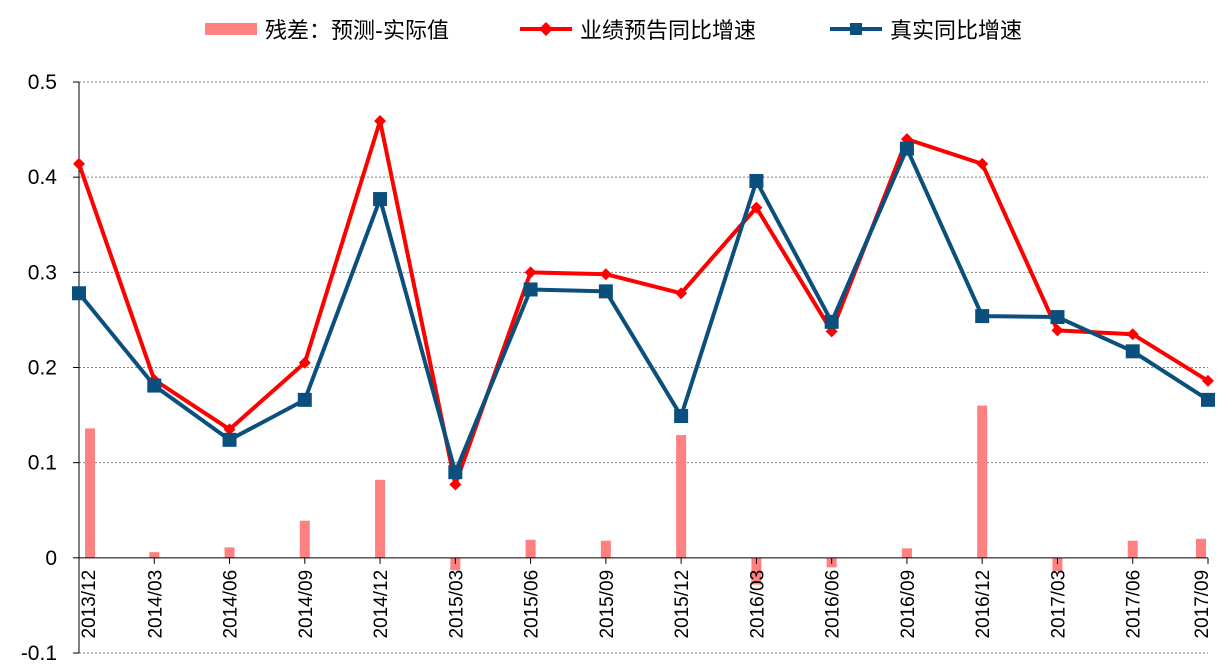  Describe the element at coordinates (833, 604) in the screenshot. I see `x-tick-label: 2016/06` at that location.